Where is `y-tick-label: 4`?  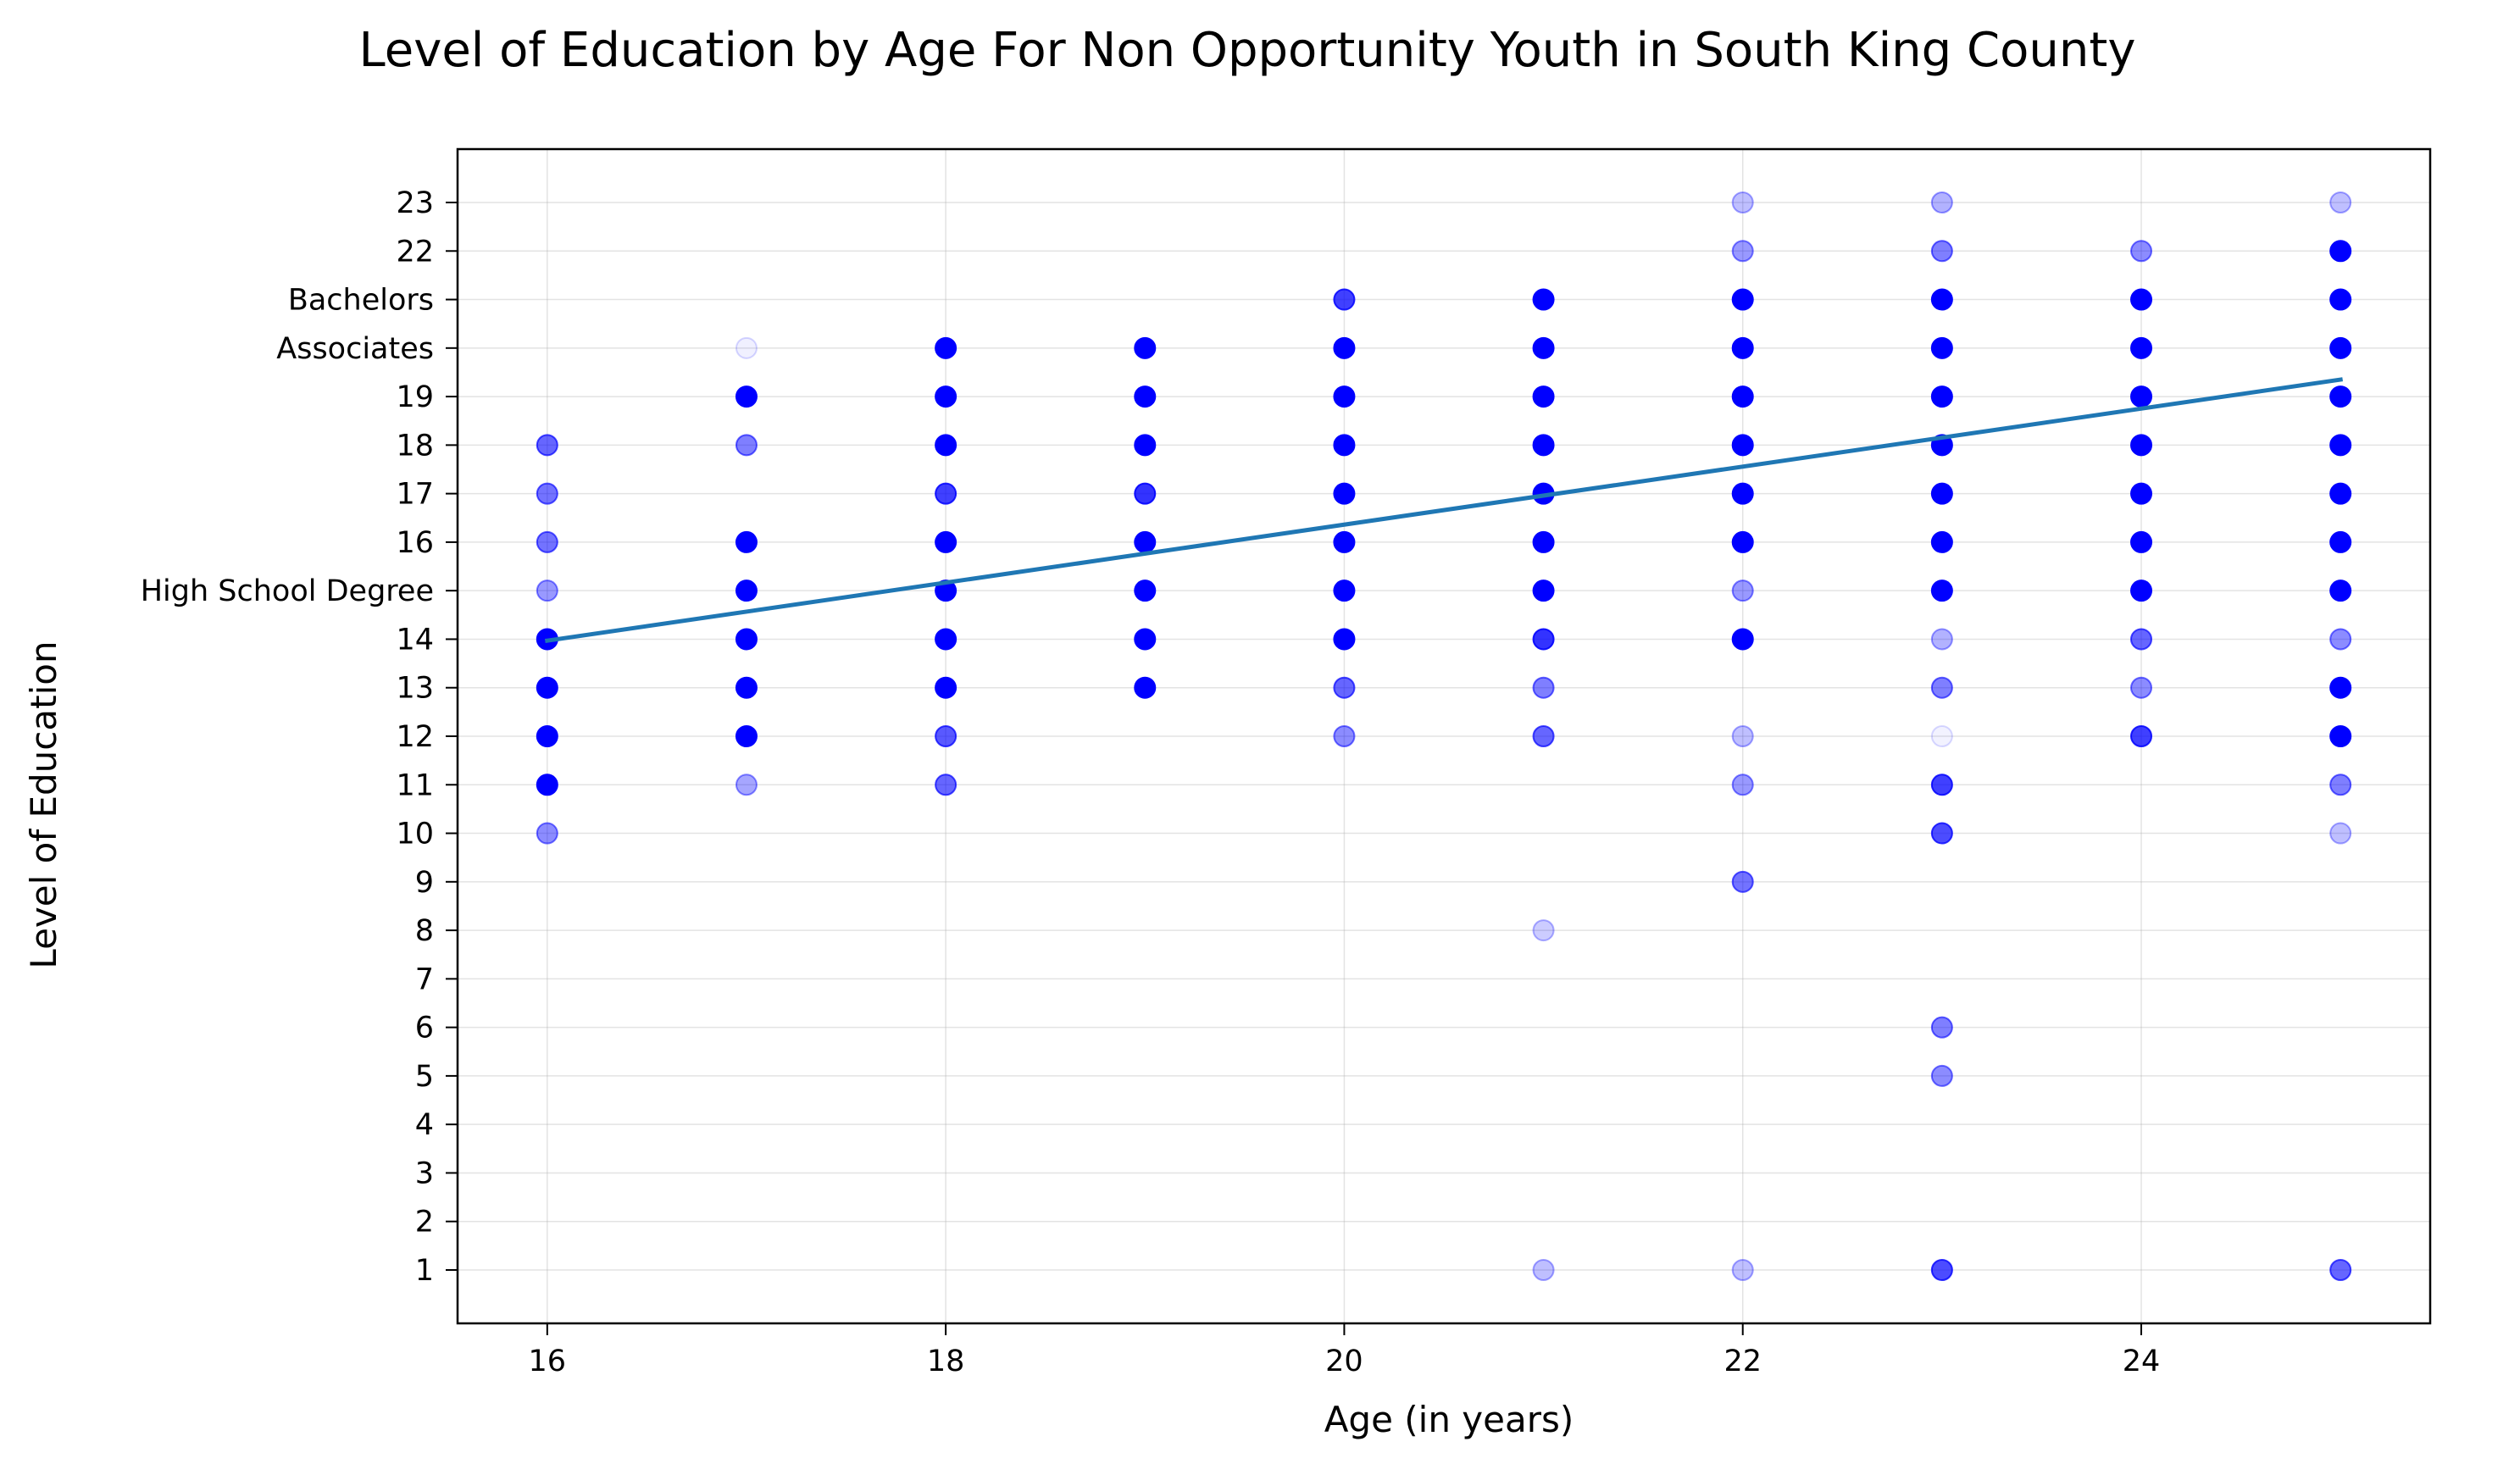
y-tick-label: 4 is located at coordinates (424, 1125).